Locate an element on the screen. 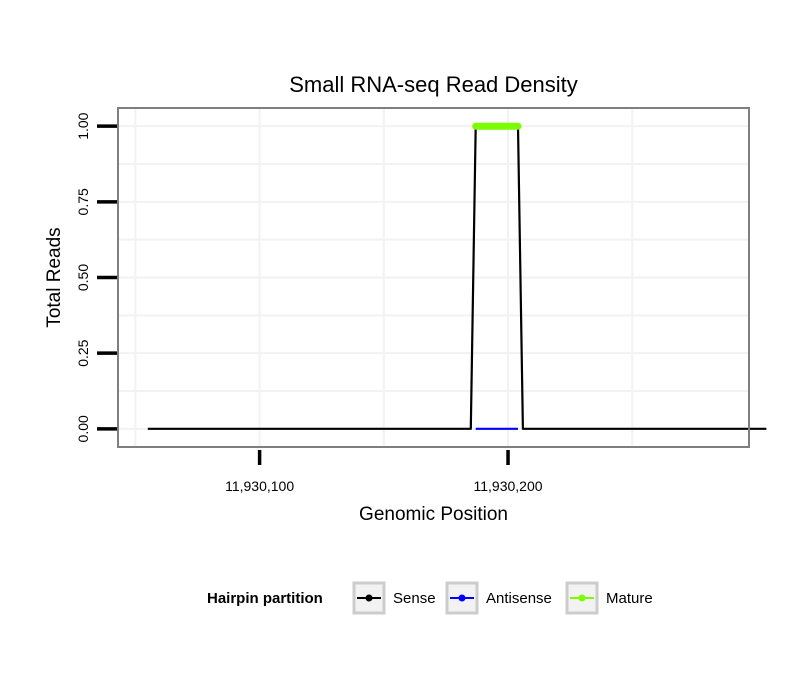 This screenshot has width=810, height=690. x-axis-label: Genomic Position is located at coordinates (433, 514).